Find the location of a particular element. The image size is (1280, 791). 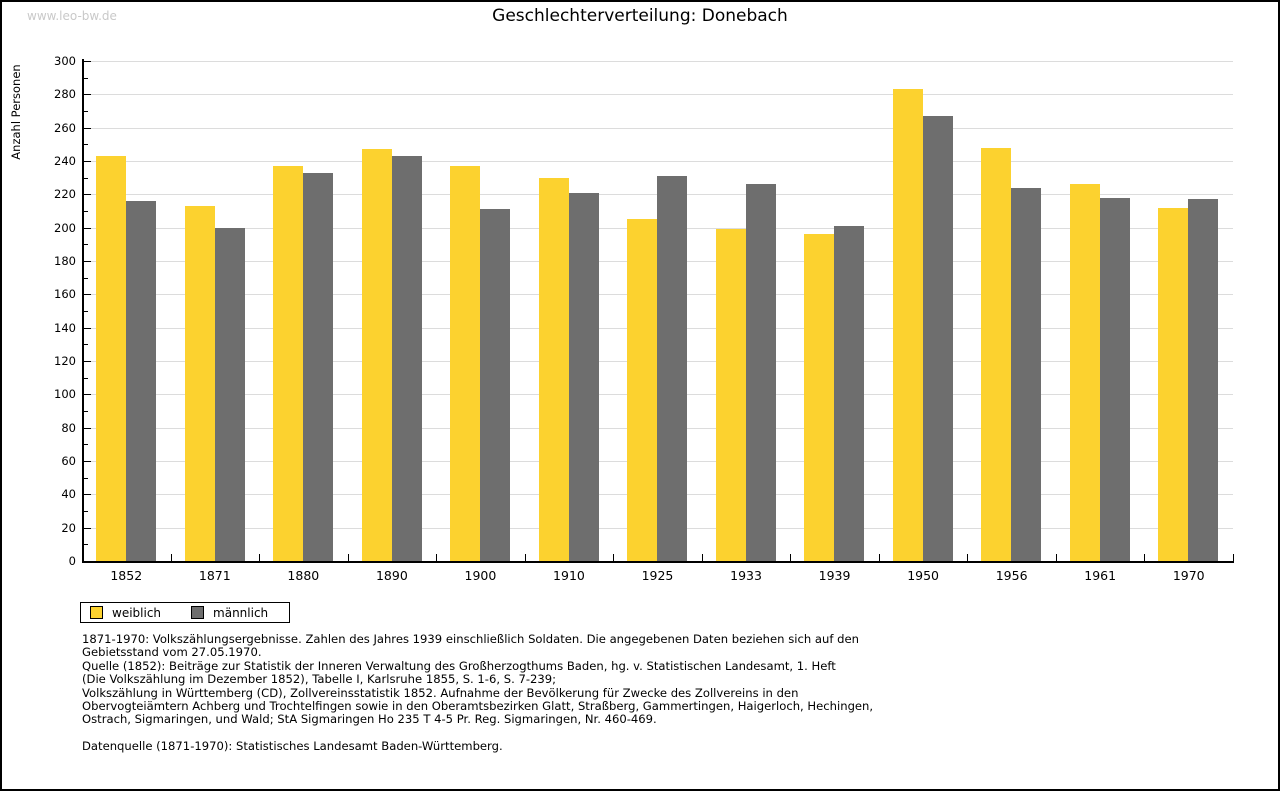

y-axis-tick-label: 60 is located at coordinates (68, 461).